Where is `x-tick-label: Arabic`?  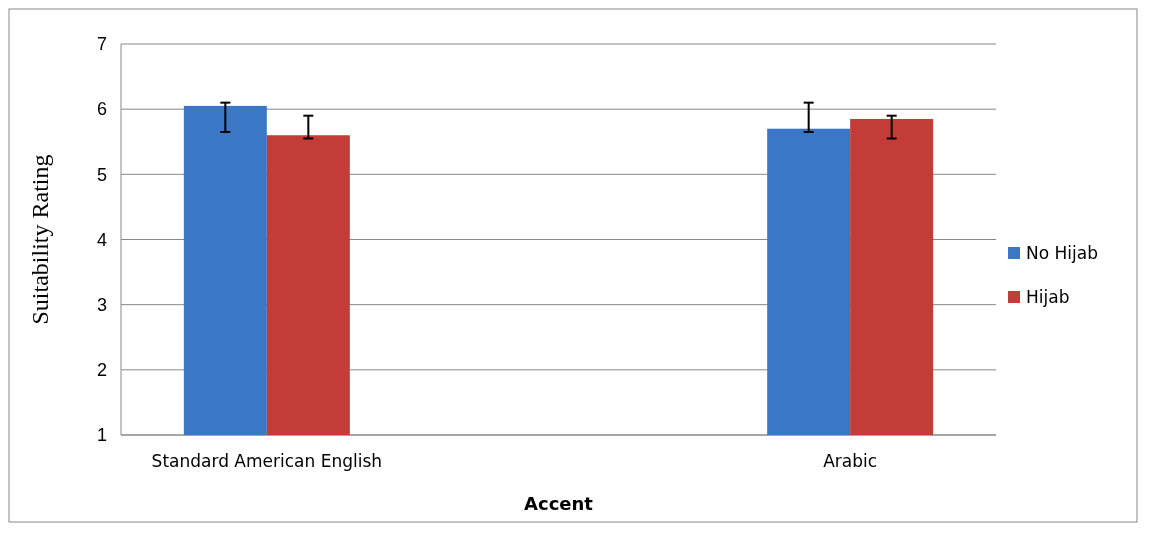 x-tick-label: Arabic is located at coordinates (850, 461).